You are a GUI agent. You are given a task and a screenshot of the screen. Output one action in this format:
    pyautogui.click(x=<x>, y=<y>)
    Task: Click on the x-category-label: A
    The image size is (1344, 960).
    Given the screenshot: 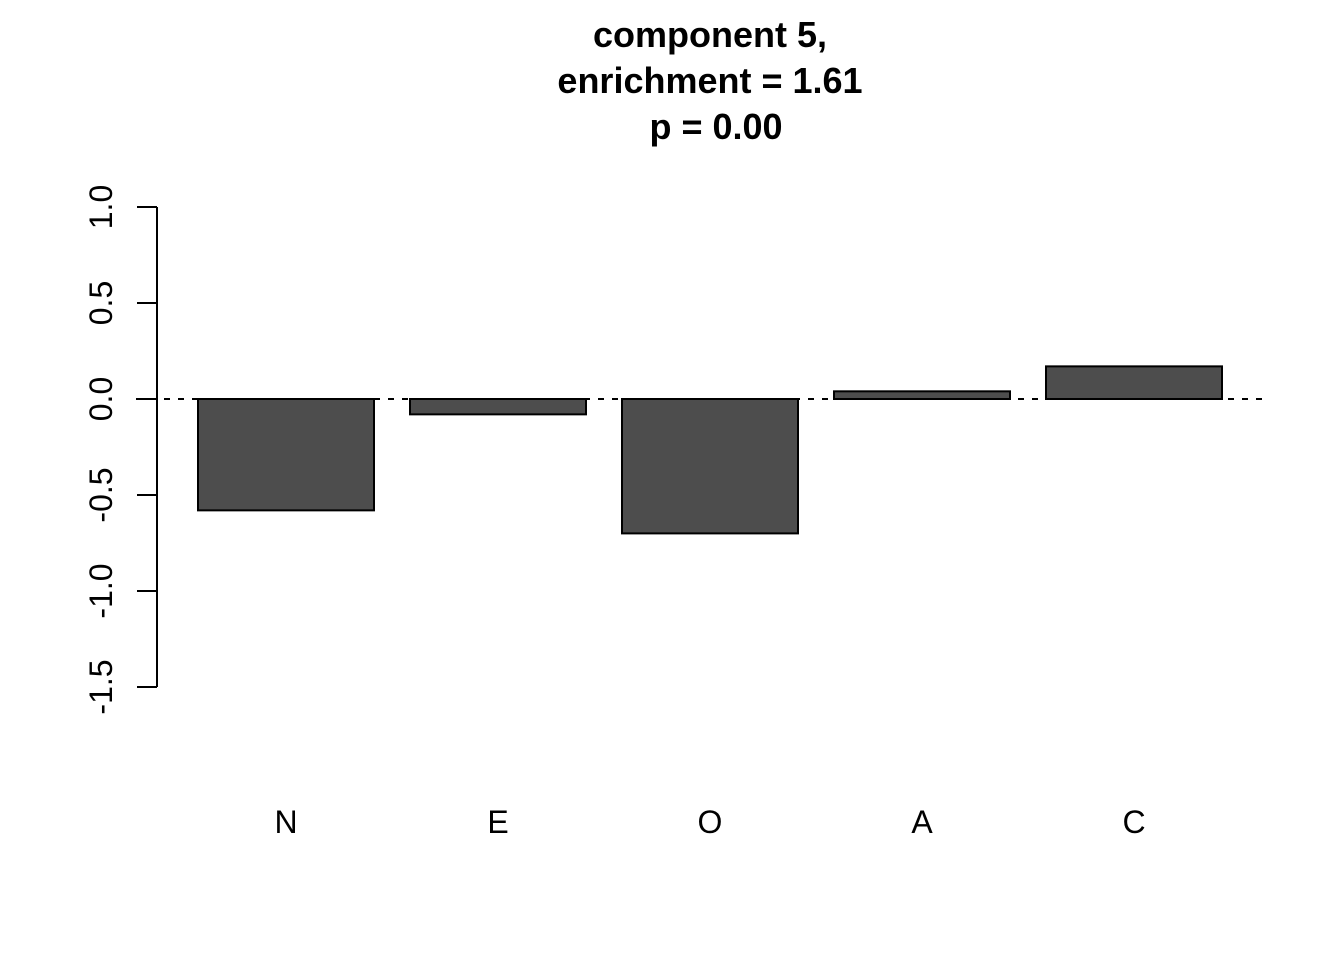 What is the action you would take?
    pyautogui.click(x=922, y=822)
    